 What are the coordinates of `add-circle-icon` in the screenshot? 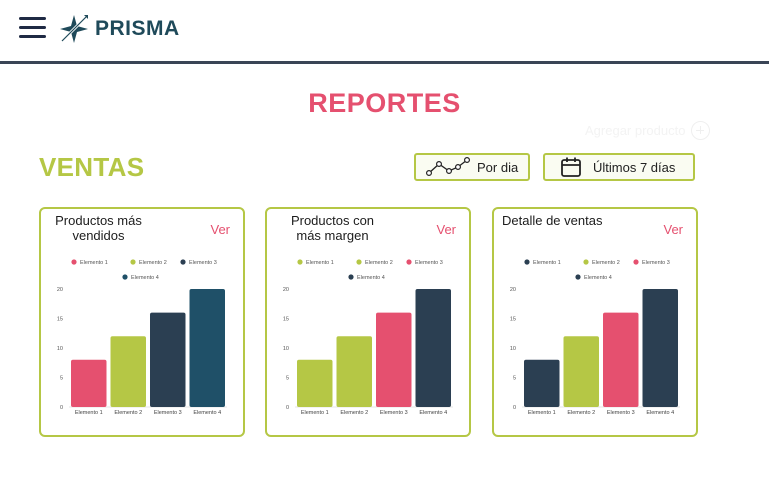 It's located at (701, 130).